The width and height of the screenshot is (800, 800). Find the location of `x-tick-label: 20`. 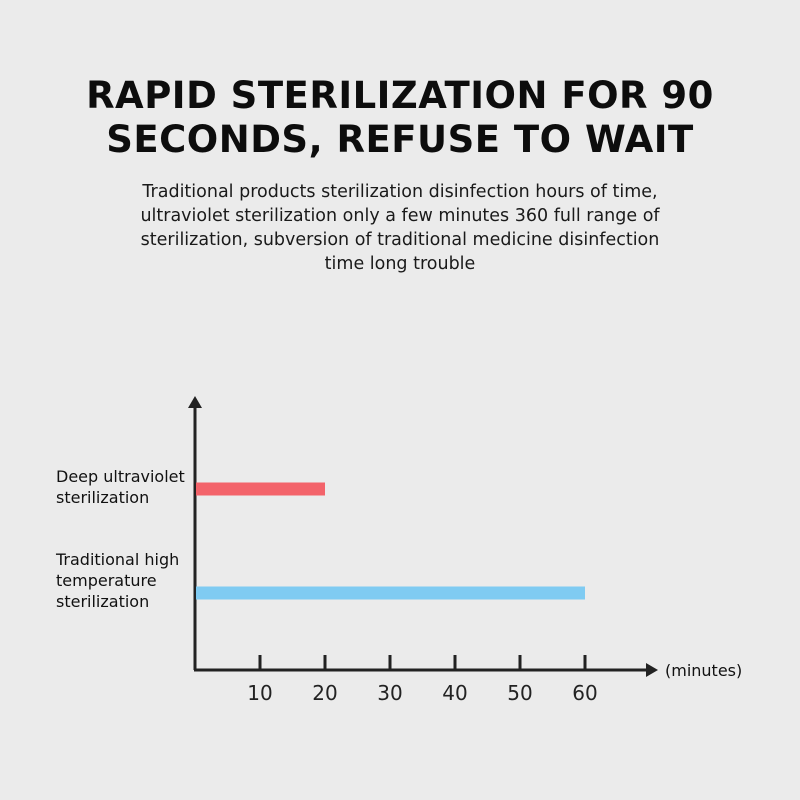

x-tick-label: 20 is located at coordinates (324, 693).